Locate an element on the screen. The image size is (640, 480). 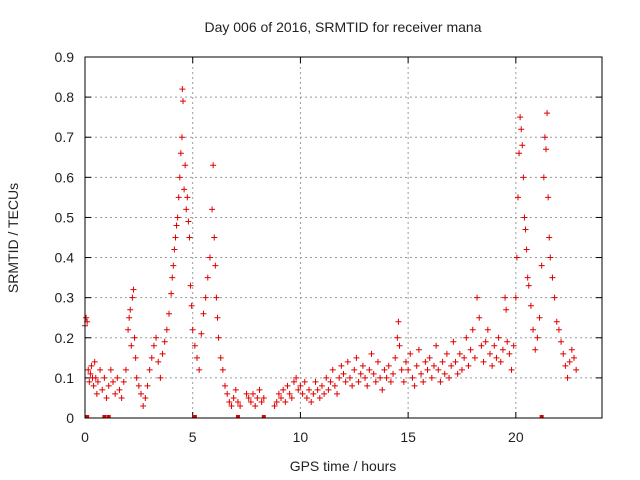
zero-mark is located at coordinates (263, 416).